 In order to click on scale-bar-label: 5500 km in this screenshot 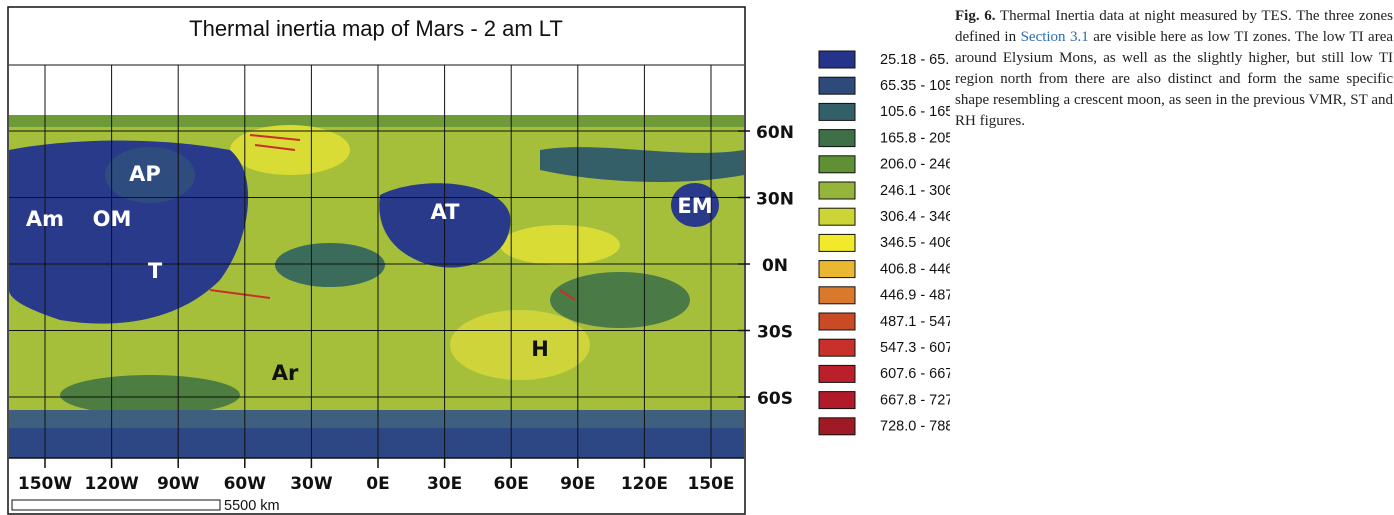, I will do `click(252, 506)`.